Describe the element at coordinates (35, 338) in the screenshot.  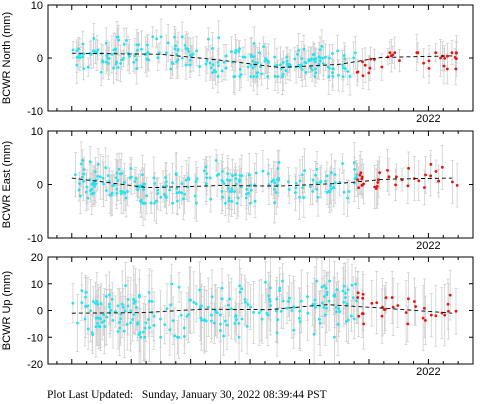
I see `y-tick-label: -10` at that location.